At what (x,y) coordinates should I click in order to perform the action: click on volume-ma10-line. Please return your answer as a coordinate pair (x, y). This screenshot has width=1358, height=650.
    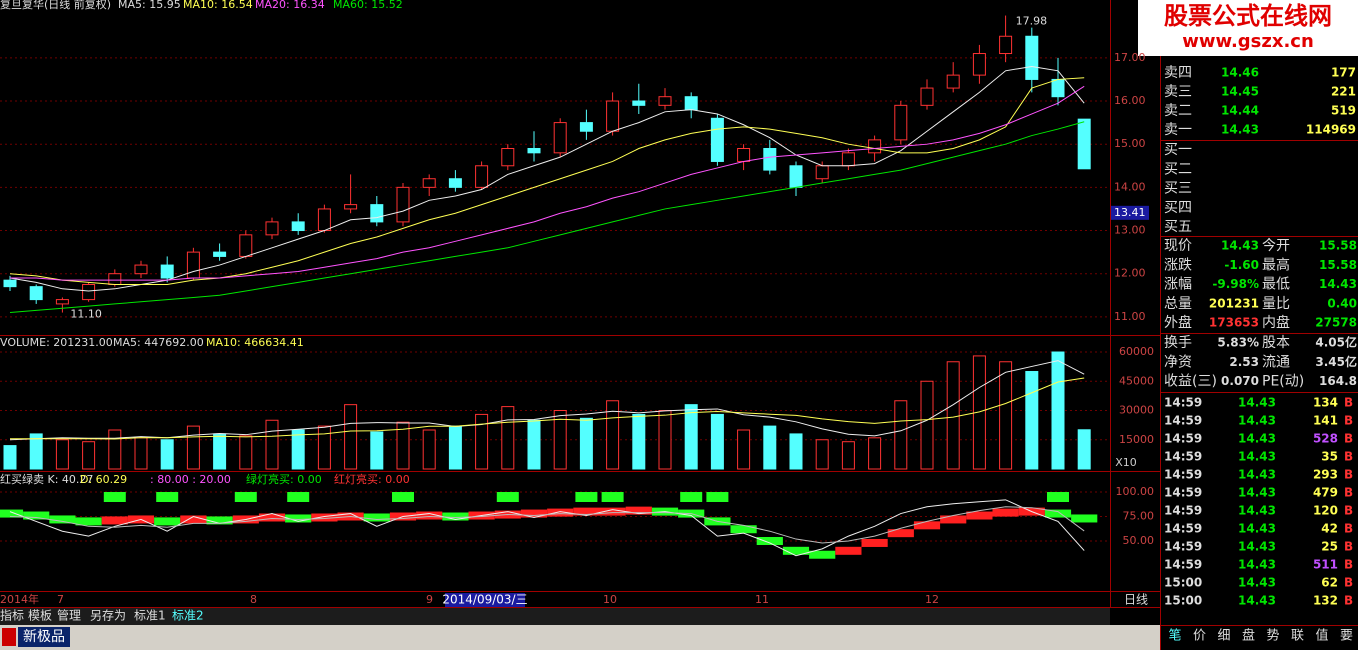
    Looking at the image, I should click on (547, 408).